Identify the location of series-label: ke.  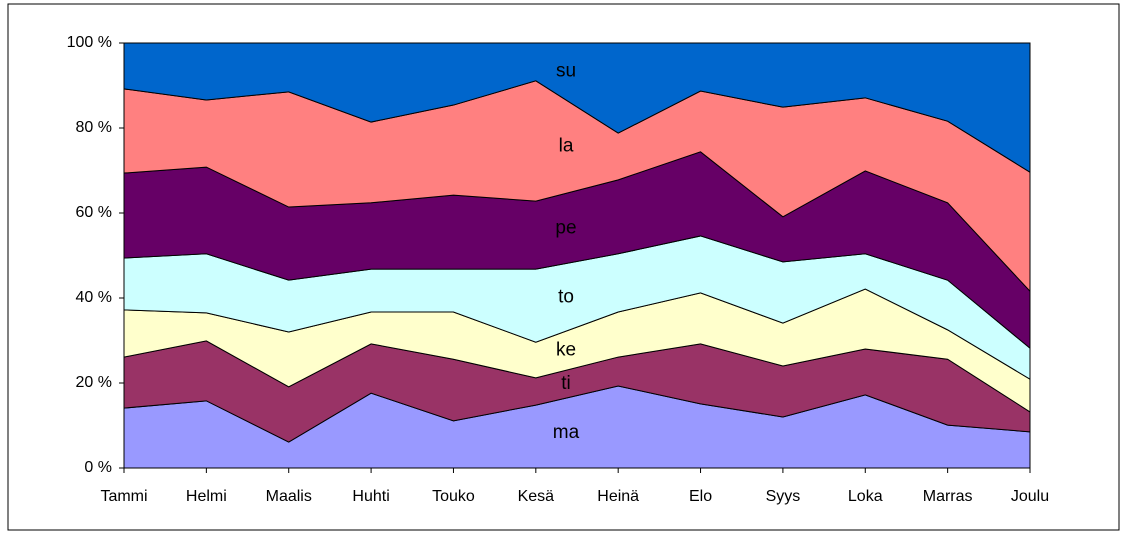
(566, 350).